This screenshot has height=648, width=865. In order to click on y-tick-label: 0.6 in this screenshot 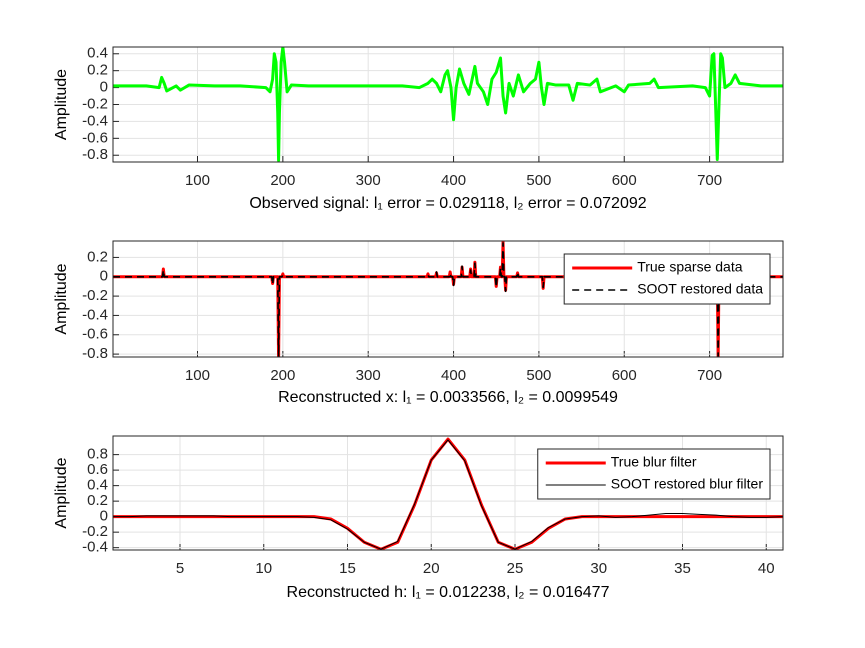, I will do `click(97, 469)`.